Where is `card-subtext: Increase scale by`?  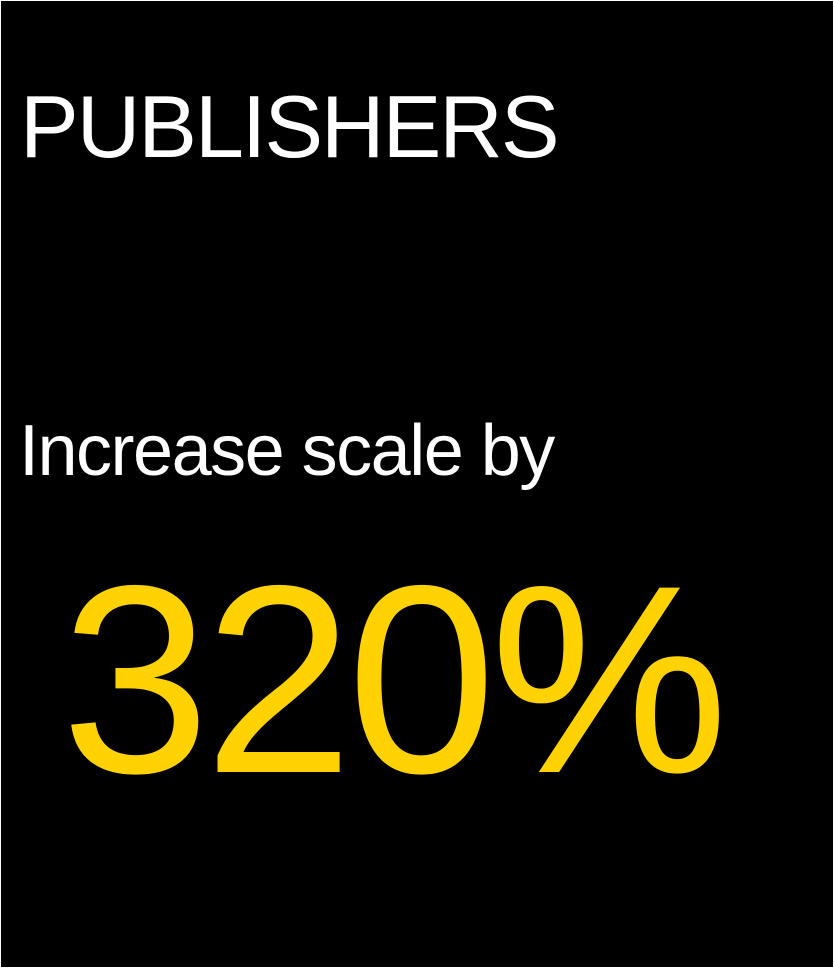 card-subtext: Increase scale by is located at coordinates (287, 451).